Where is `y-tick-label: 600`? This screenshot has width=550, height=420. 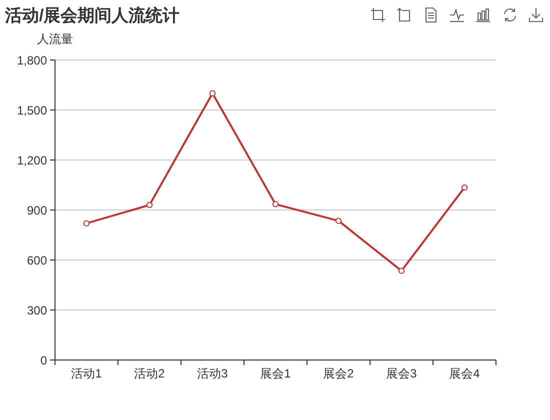 y-tick-label: 600 is located at coordinates (37, 260).